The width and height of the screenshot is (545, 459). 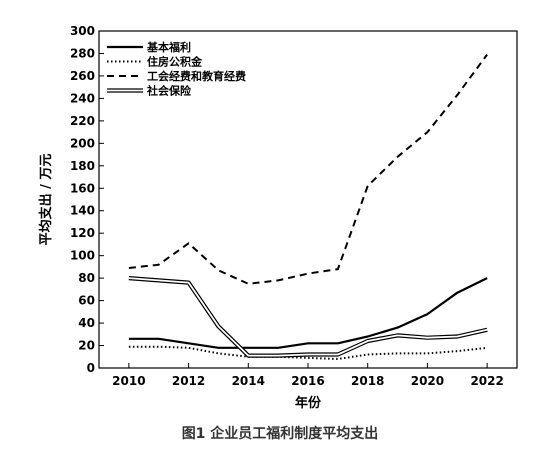 I want to click on y-tick-label: 180, so click(x=82, y=166).